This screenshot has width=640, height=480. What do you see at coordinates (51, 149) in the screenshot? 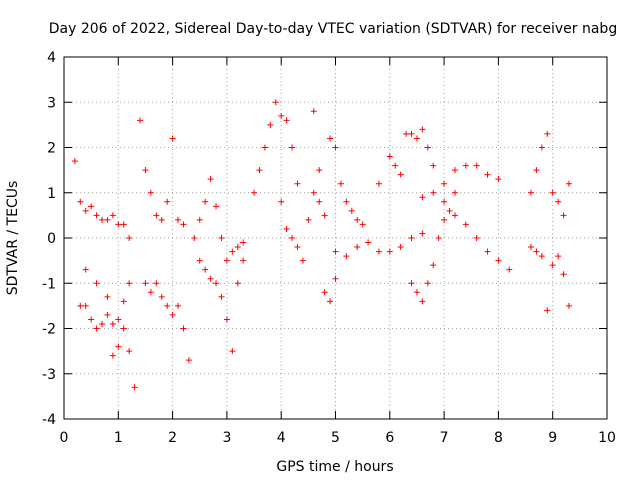
I see `y-tick-label: 2` at bounding box center [51, 149].